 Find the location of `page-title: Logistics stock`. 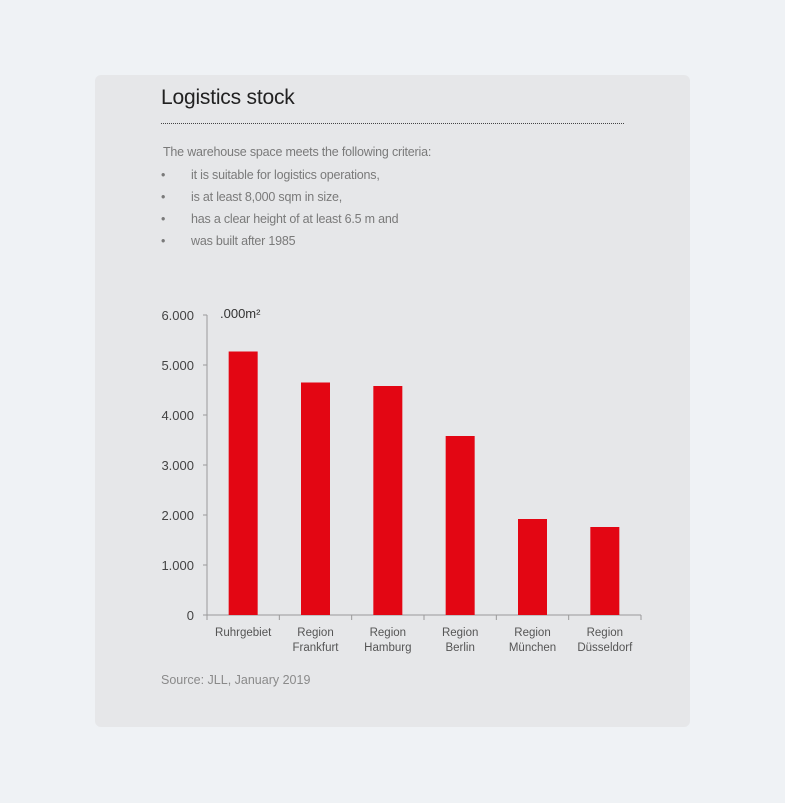

page-title: Logistics stock is located at coordinates (228, 97).